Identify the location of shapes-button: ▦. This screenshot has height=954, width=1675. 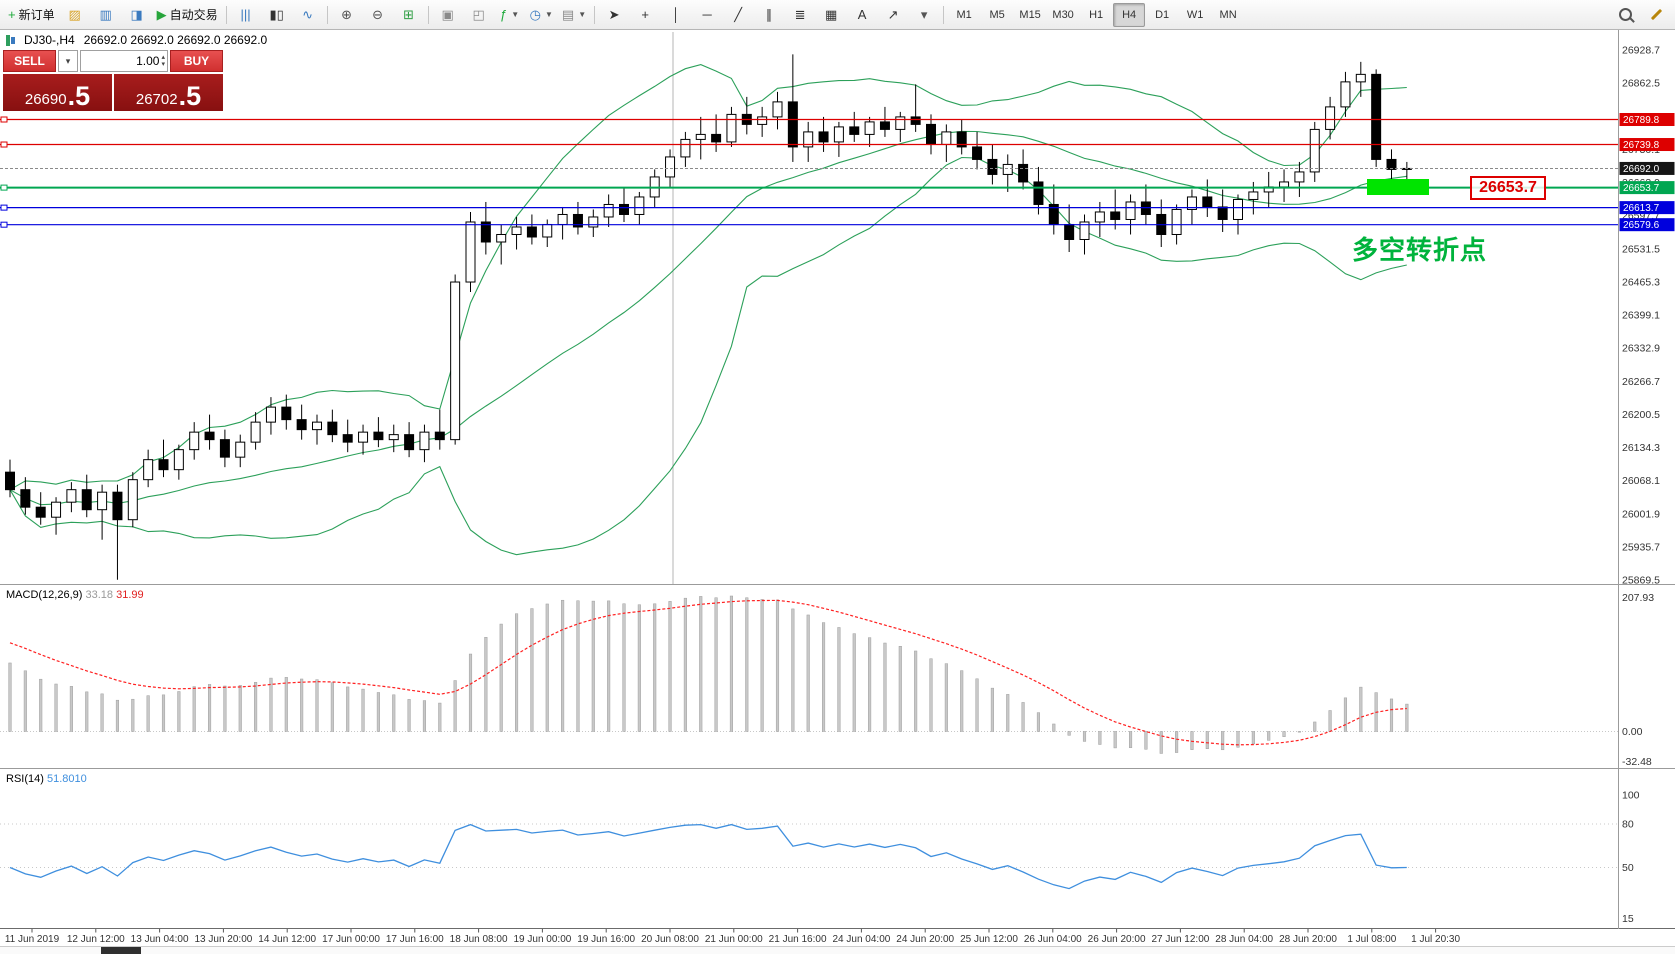
(831, 15).